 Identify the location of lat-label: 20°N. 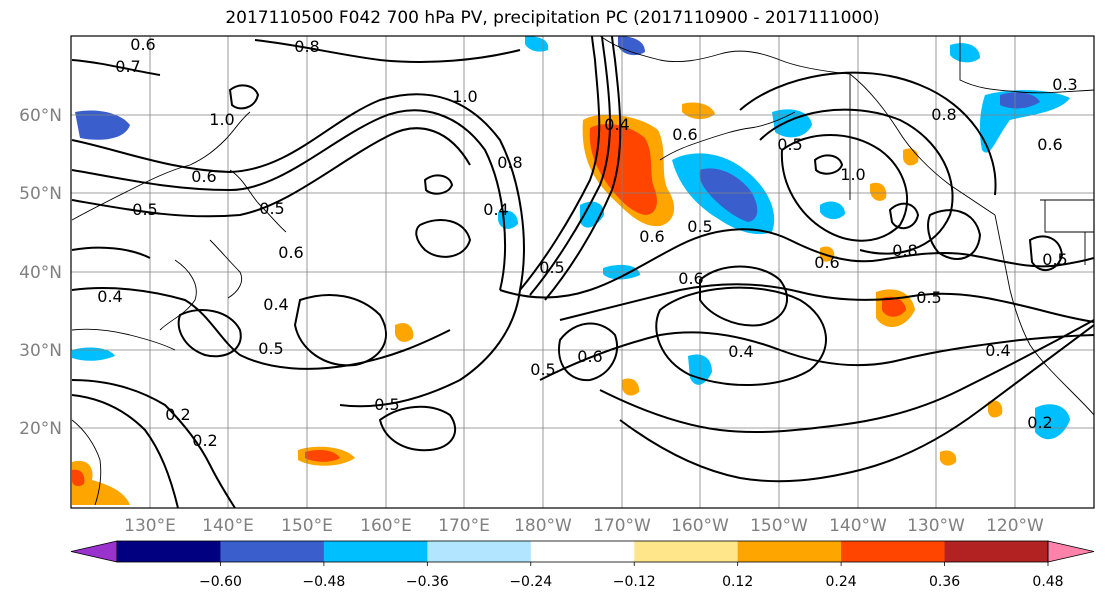
(40, 429).